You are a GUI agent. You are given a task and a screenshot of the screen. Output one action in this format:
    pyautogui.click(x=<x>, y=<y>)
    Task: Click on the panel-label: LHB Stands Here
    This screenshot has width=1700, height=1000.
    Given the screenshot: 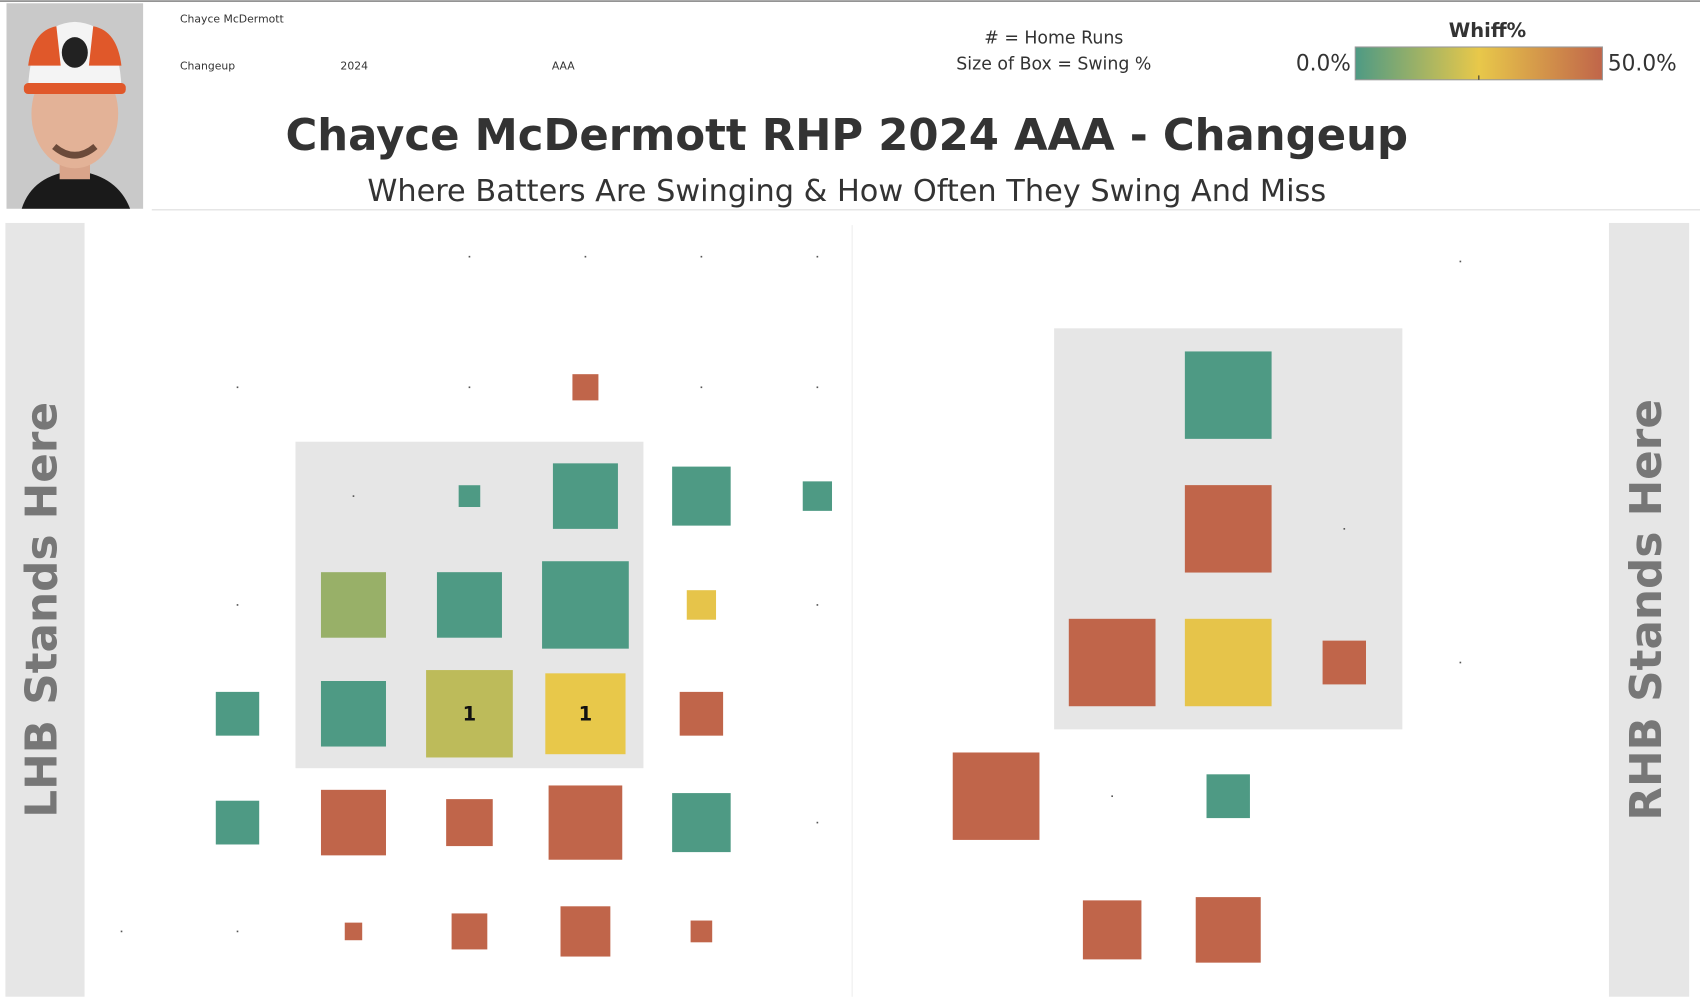 What is the action you would take?
    pyautogui.click(x=43, y=610)
    